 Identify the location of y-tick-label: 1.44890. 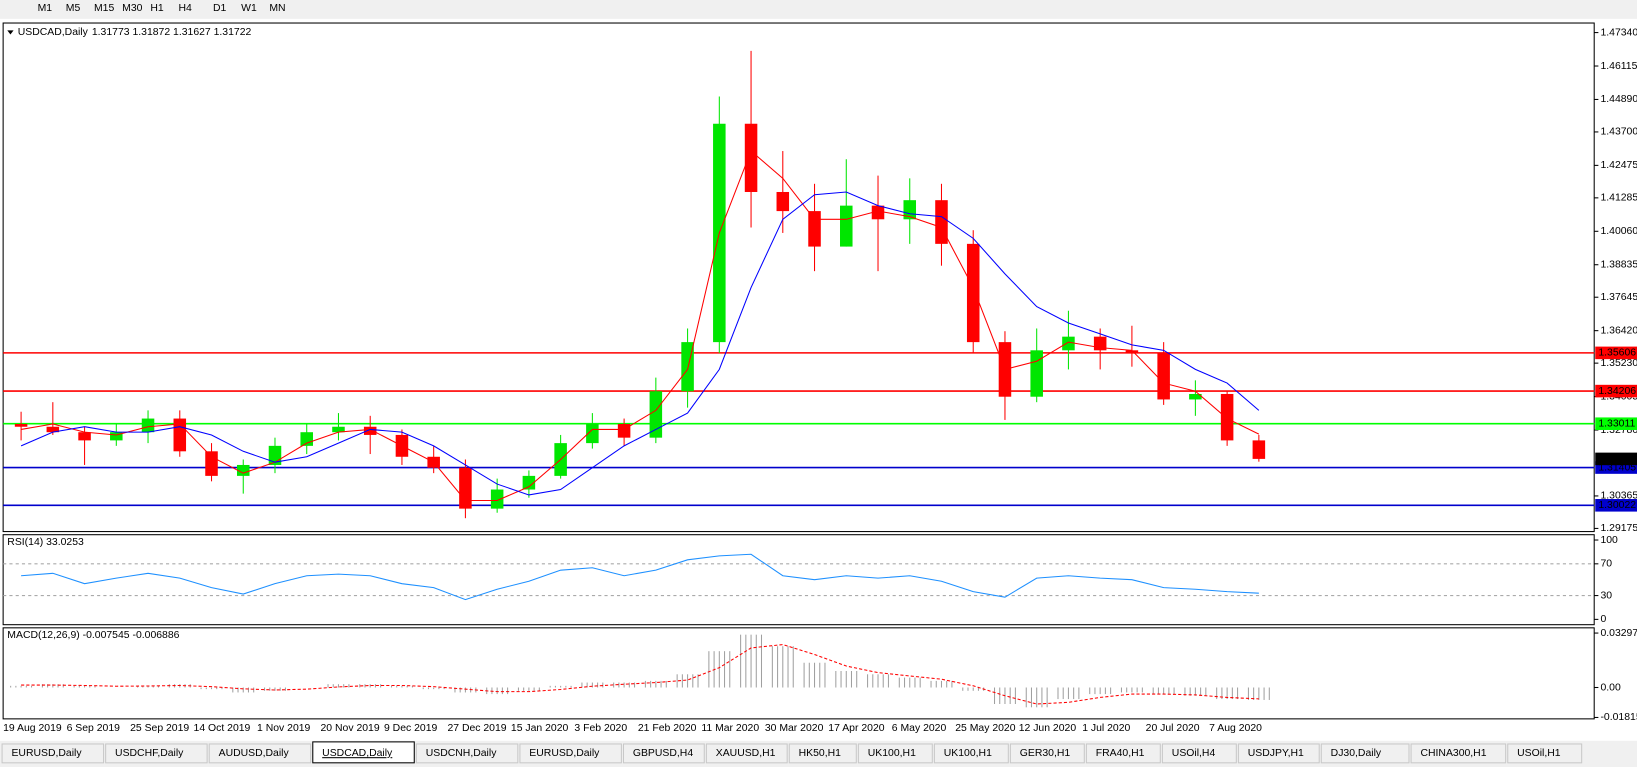
(1618, 99).